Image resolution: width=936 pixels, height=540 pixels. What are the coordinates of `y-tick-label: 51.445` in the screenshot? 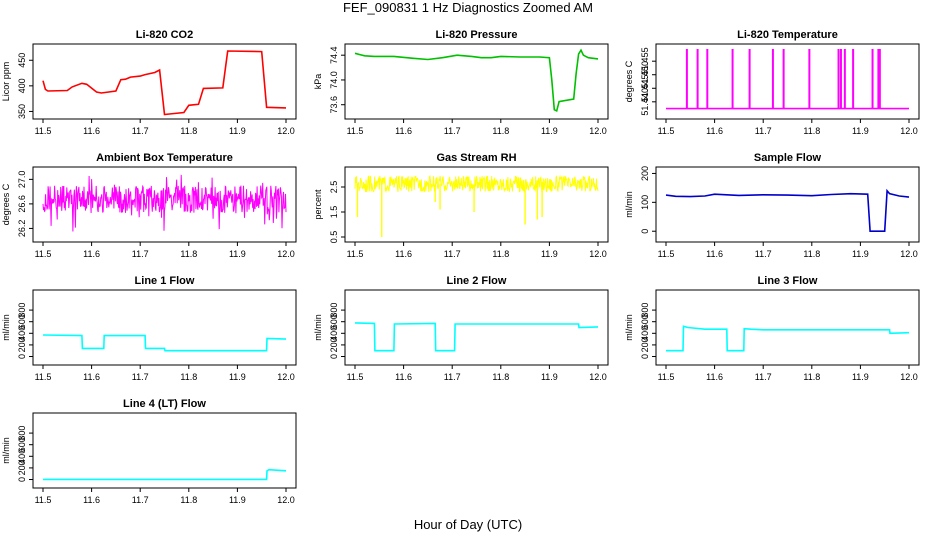 It's located at (645, 89).